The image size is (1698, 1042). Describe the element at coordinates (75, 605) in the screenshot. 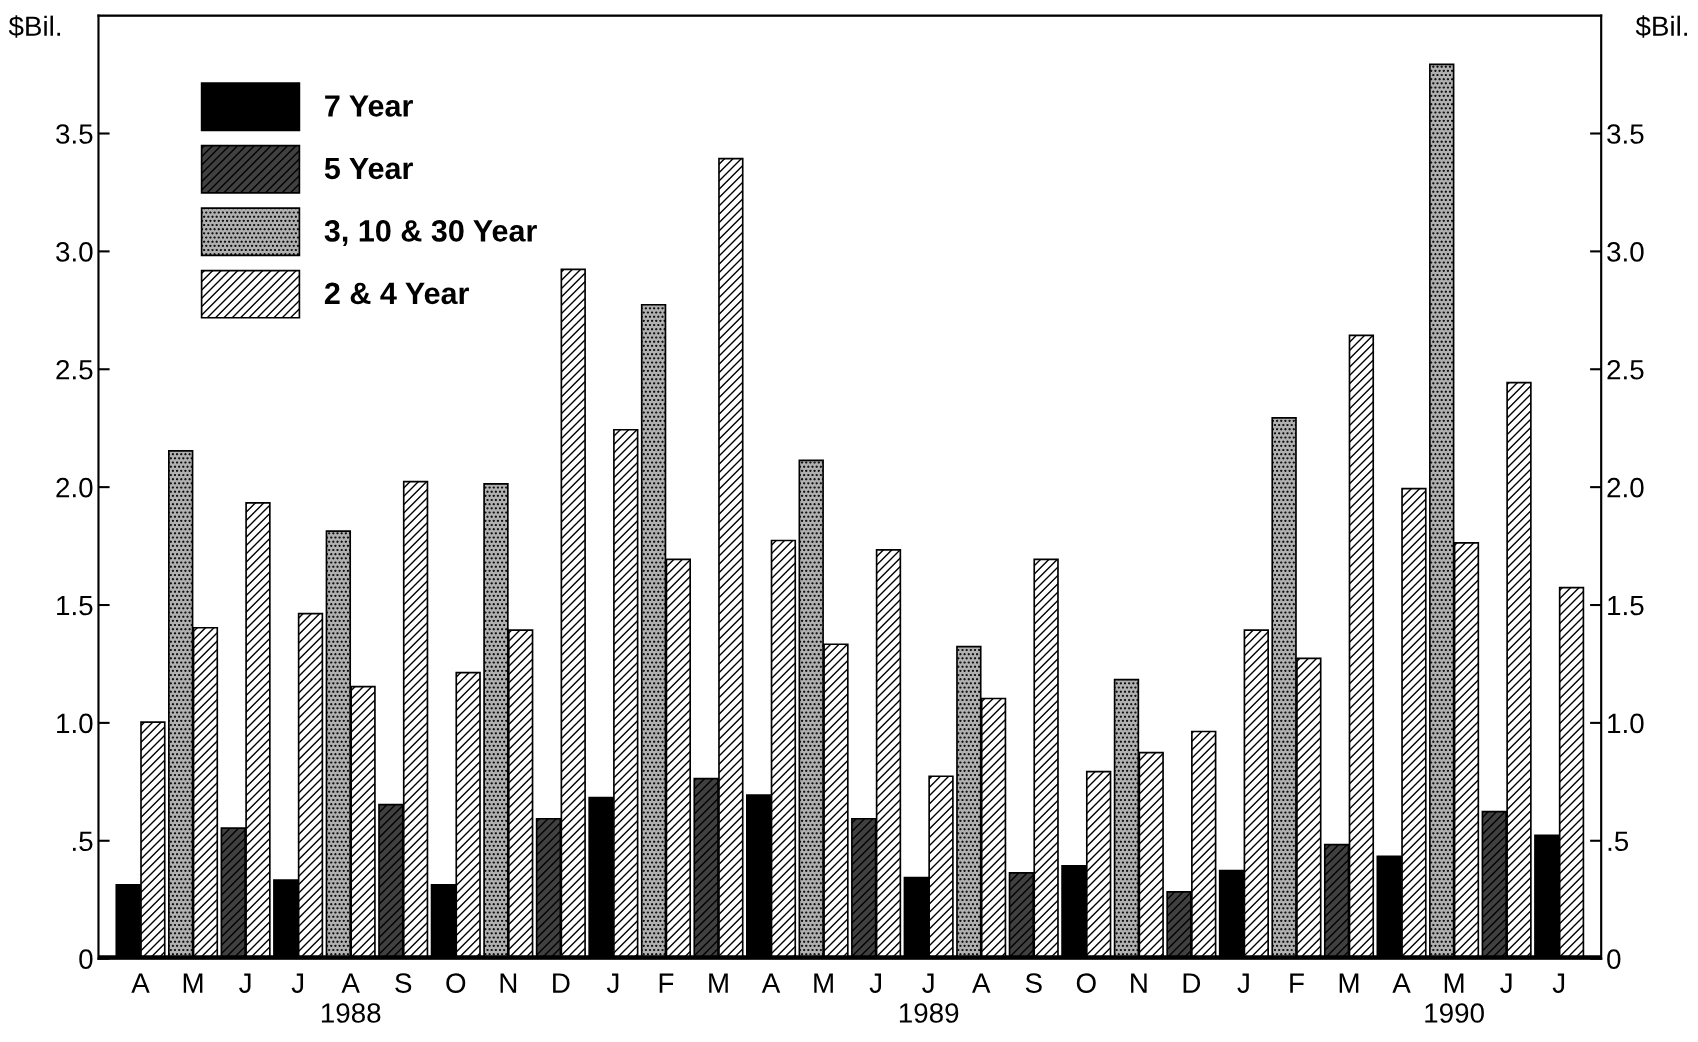

I see `y-tick-label: 1.5` at that location.